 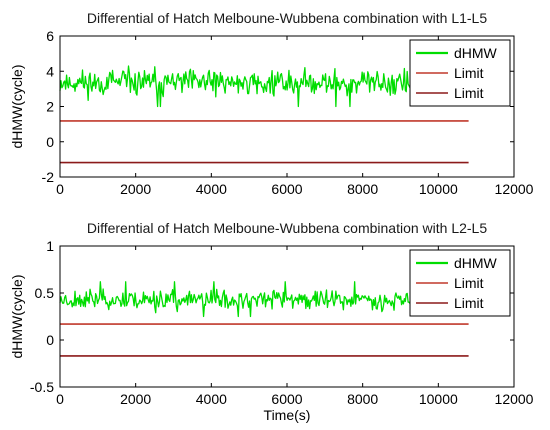 What do you see at coordinates (42, 387) in the screenshot?
I see `y-tick-label: -0.5` at bounding box center [42, 387].